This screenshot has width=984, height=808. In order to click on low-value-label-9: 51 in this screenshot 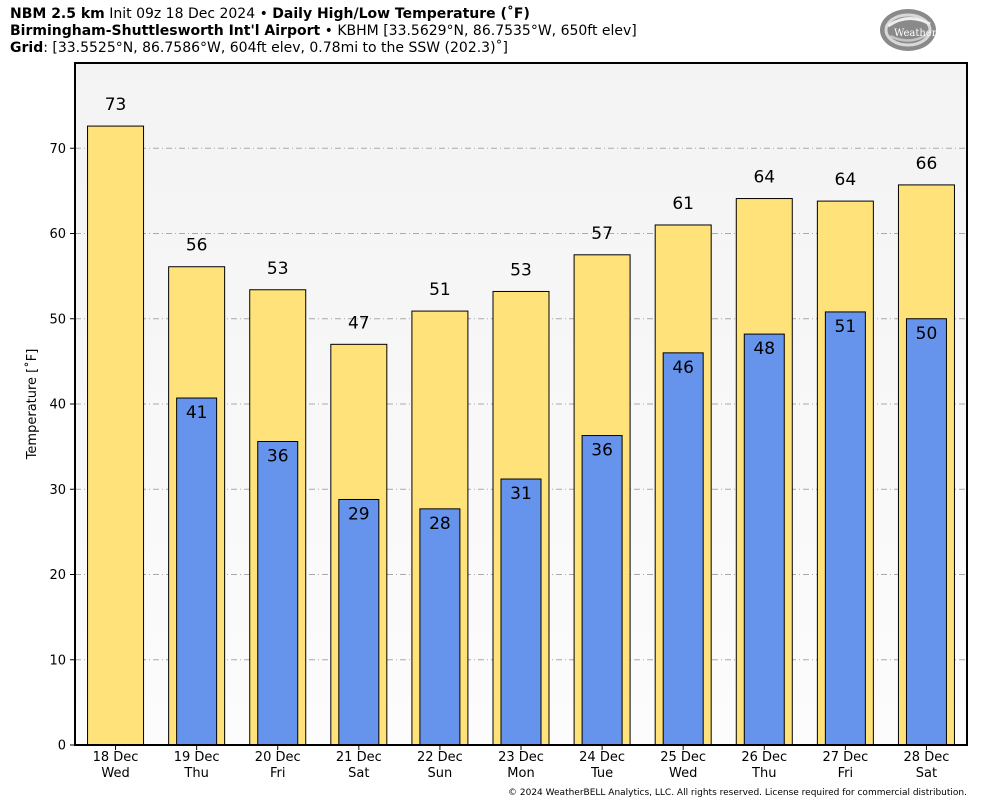, I will do `click(846, 327)`.